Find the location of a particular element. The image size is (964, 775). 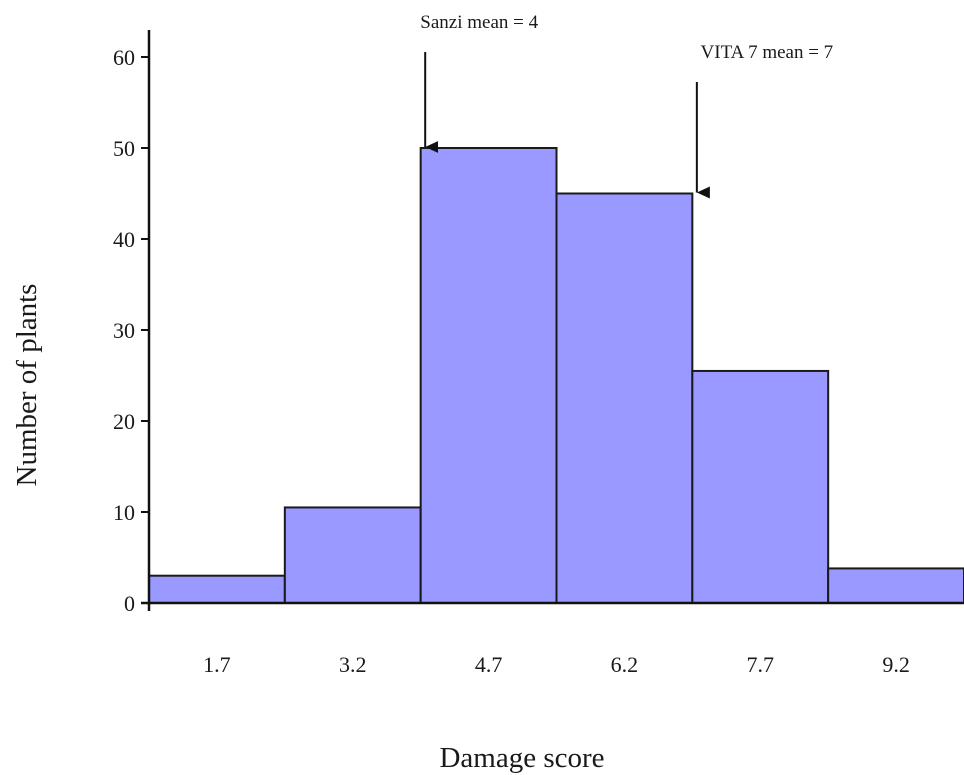

x-tick-label-6.2: 6.2 is located at coordinates (625, 664).